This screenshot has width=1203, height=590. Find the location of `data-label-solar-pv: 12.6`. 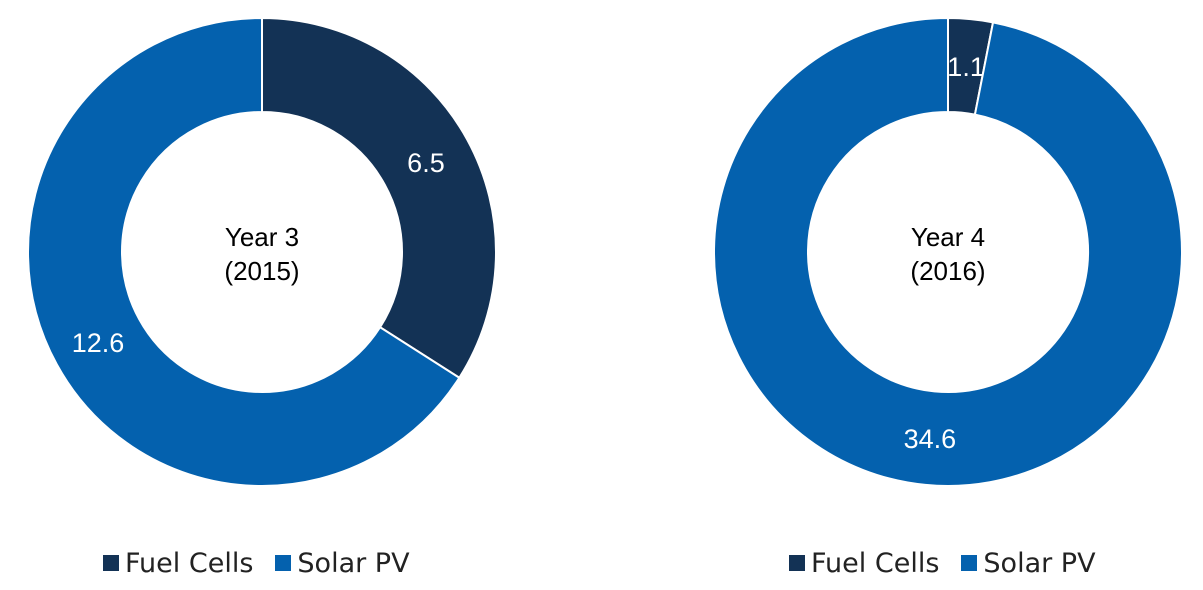

data-label-solar-pv: 12.6 is located at coordinates (98, 343).